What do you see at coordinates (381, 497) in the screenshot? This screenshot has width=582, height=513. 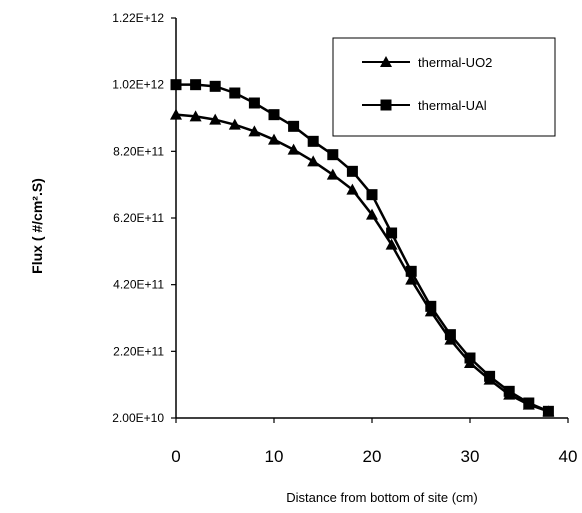 I see `x-axis-title: Distance from bottom of site (cm)` at bounding box center [381, 497].